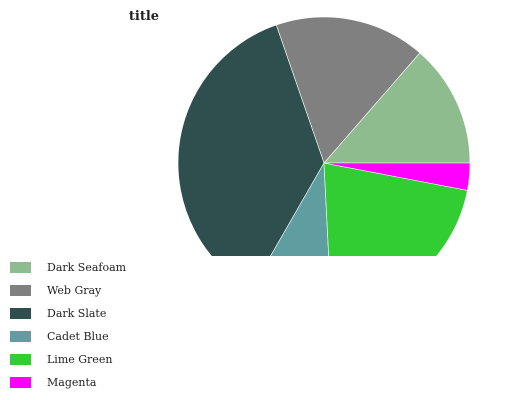 Image resolution: width=532 pixels, height=400 pixels. What do you see at coordinates (395, 209) in the screenshot?
I see `pie-slice-lime-green` at bounding box center [395, 209].